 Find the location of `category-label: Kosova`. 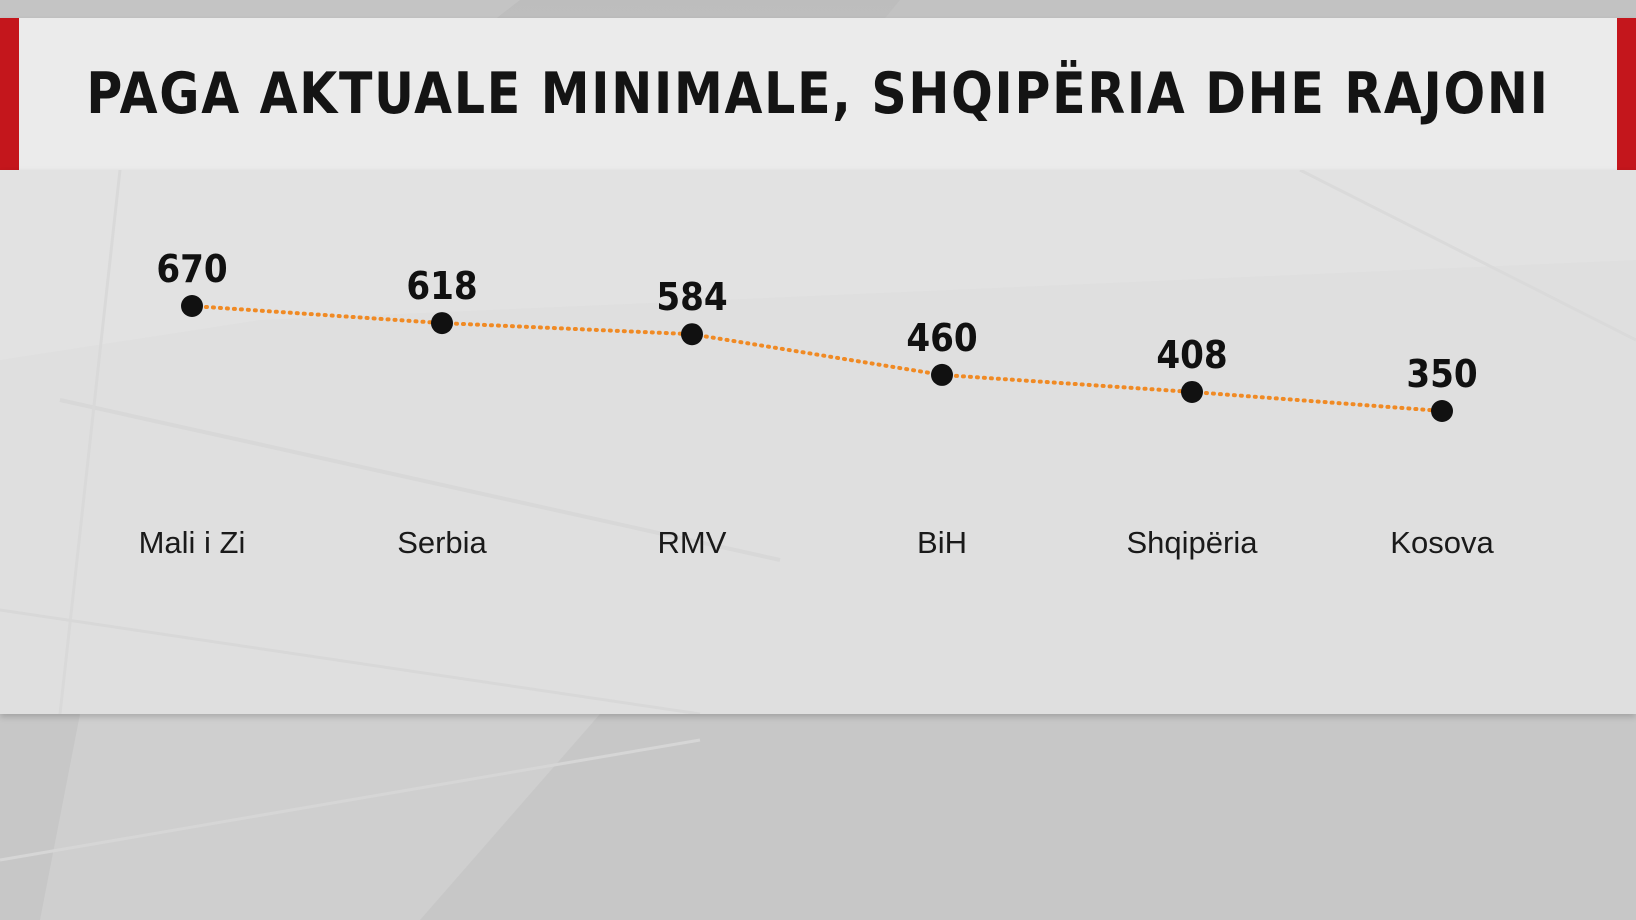

category-label: Kosova is located at coordinates (1442, 542).